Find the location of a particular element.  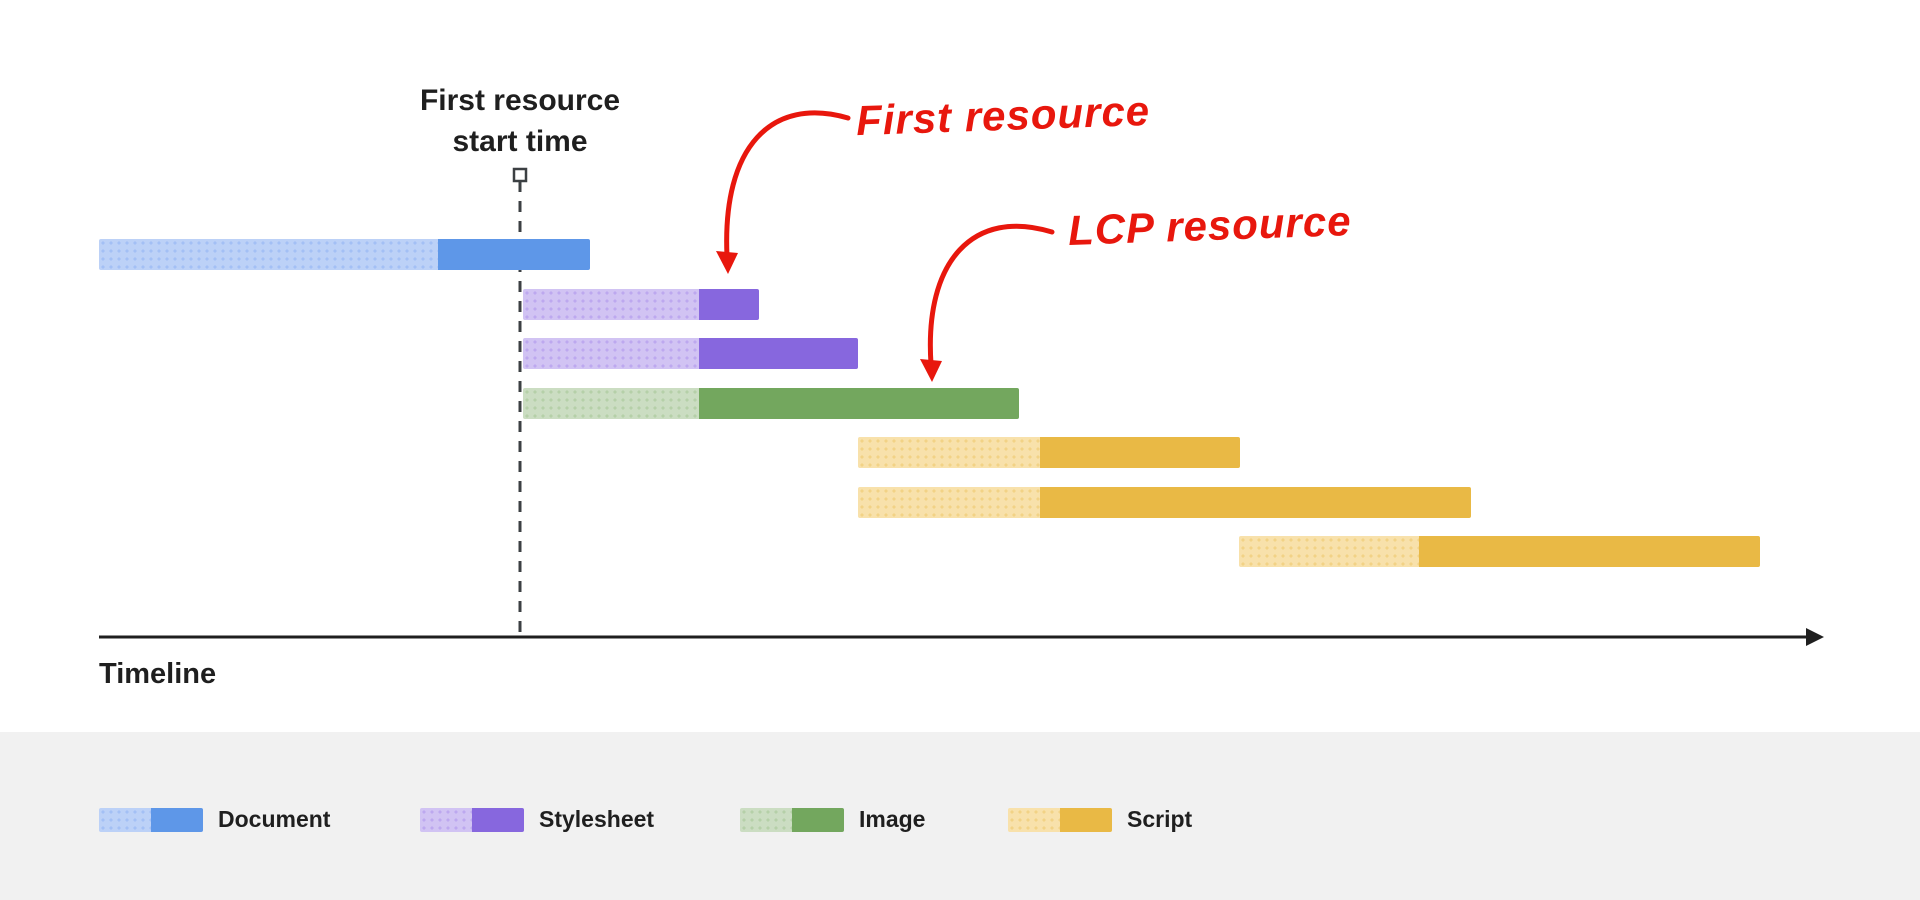

first-resource-start-time-line1: First resource is located at coordinates (520, 100).